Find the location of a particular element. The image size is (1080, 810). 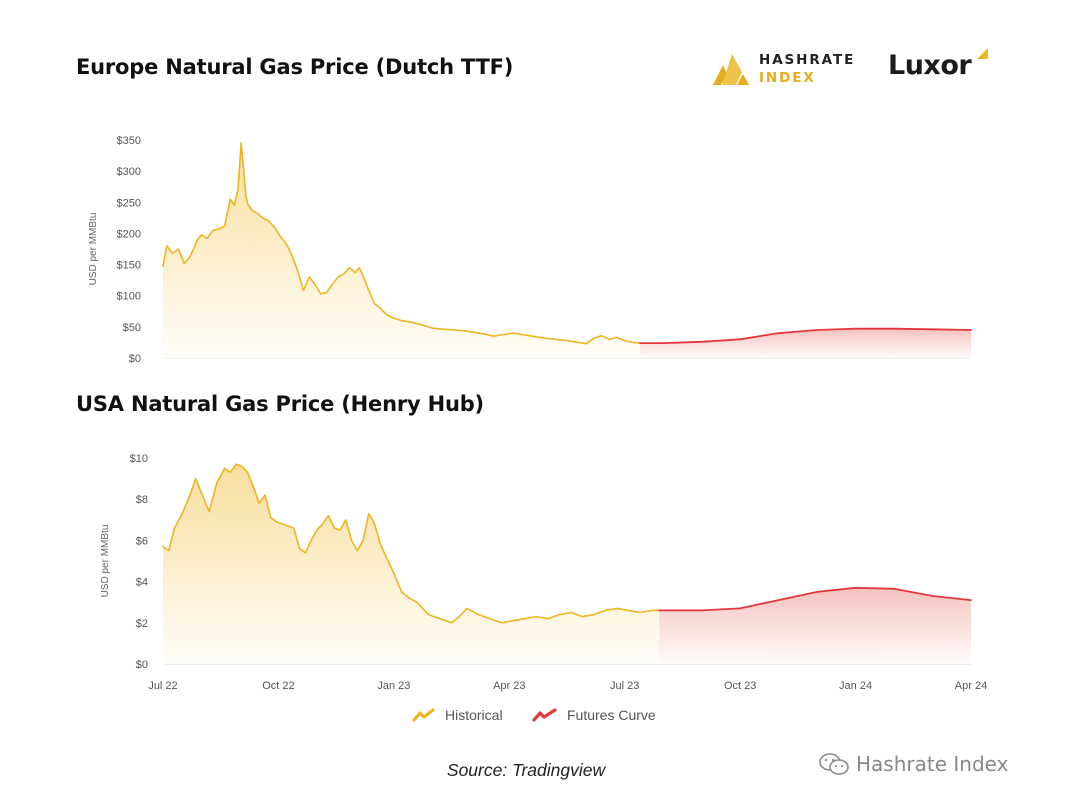

eu-y-tick-label: $350 is located at coordinates (129, 141).